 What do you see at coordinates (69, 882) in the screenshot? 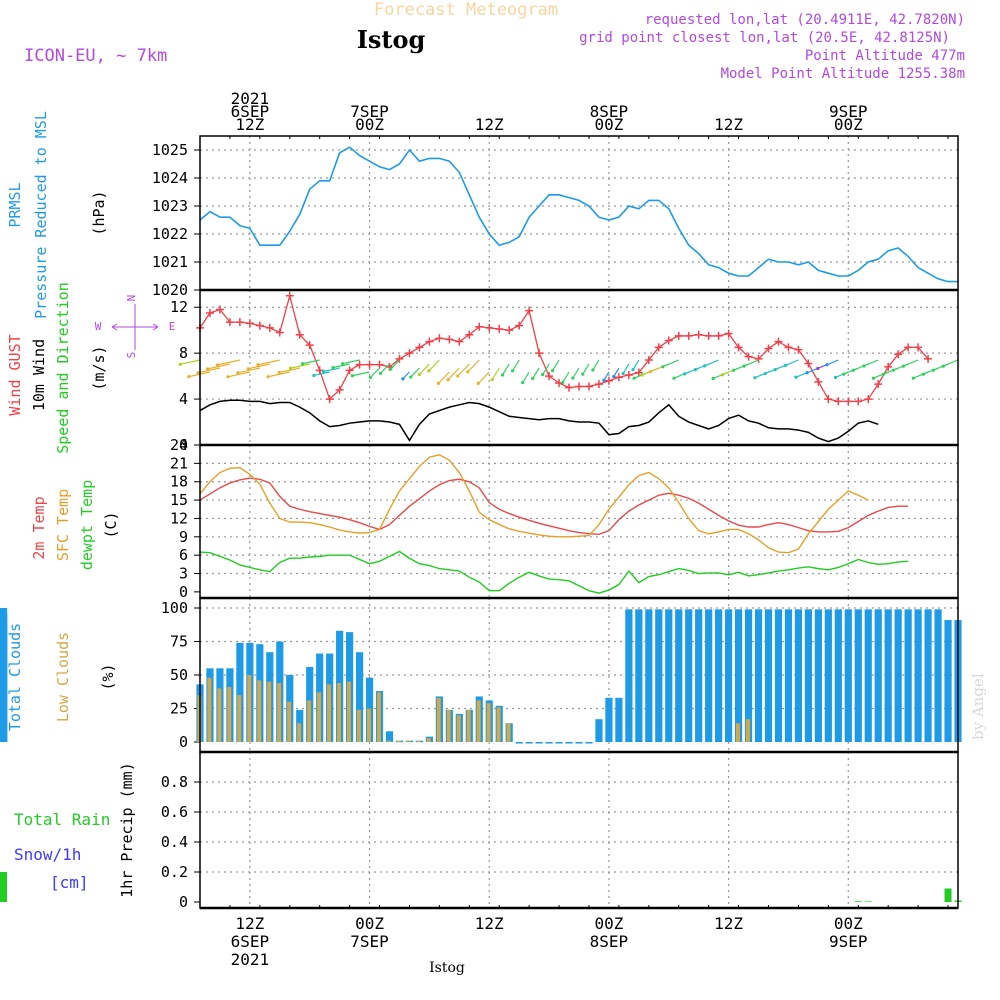
I see `snow-unit-label: [cm]` at bounding box center [69, 882].